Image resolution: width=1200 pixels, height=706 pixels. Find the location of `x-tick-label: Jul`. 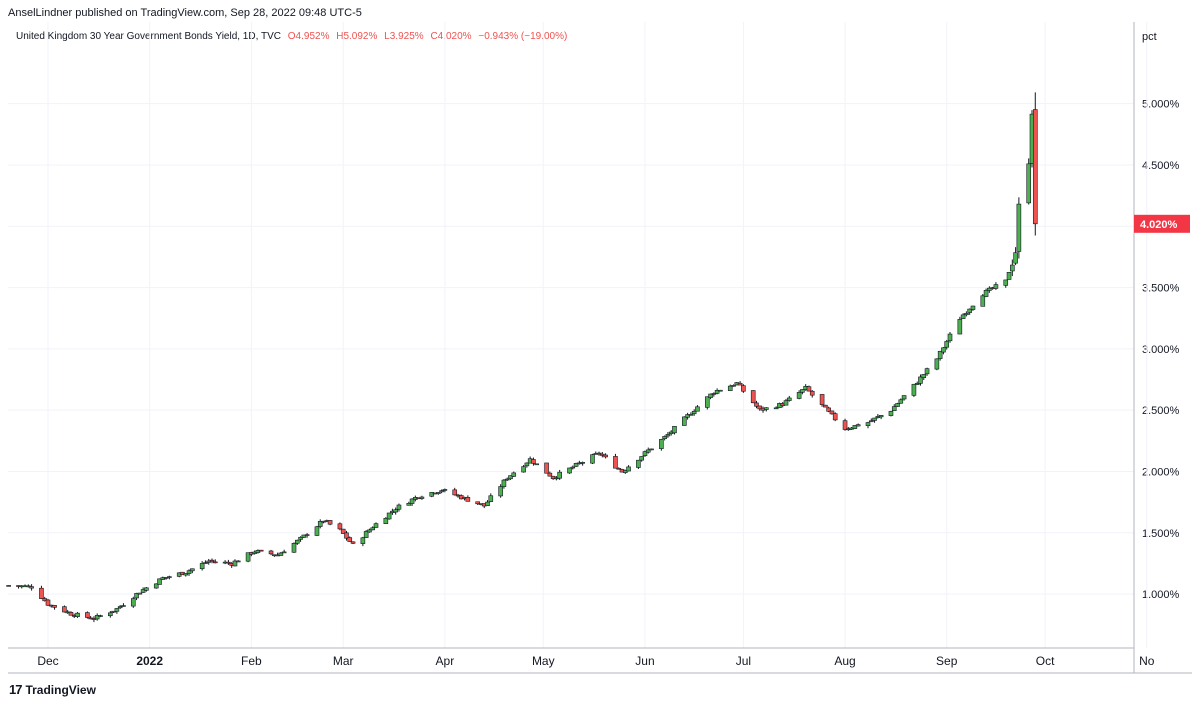

x-tick-label: Jul is located at coordinates (743, 661).